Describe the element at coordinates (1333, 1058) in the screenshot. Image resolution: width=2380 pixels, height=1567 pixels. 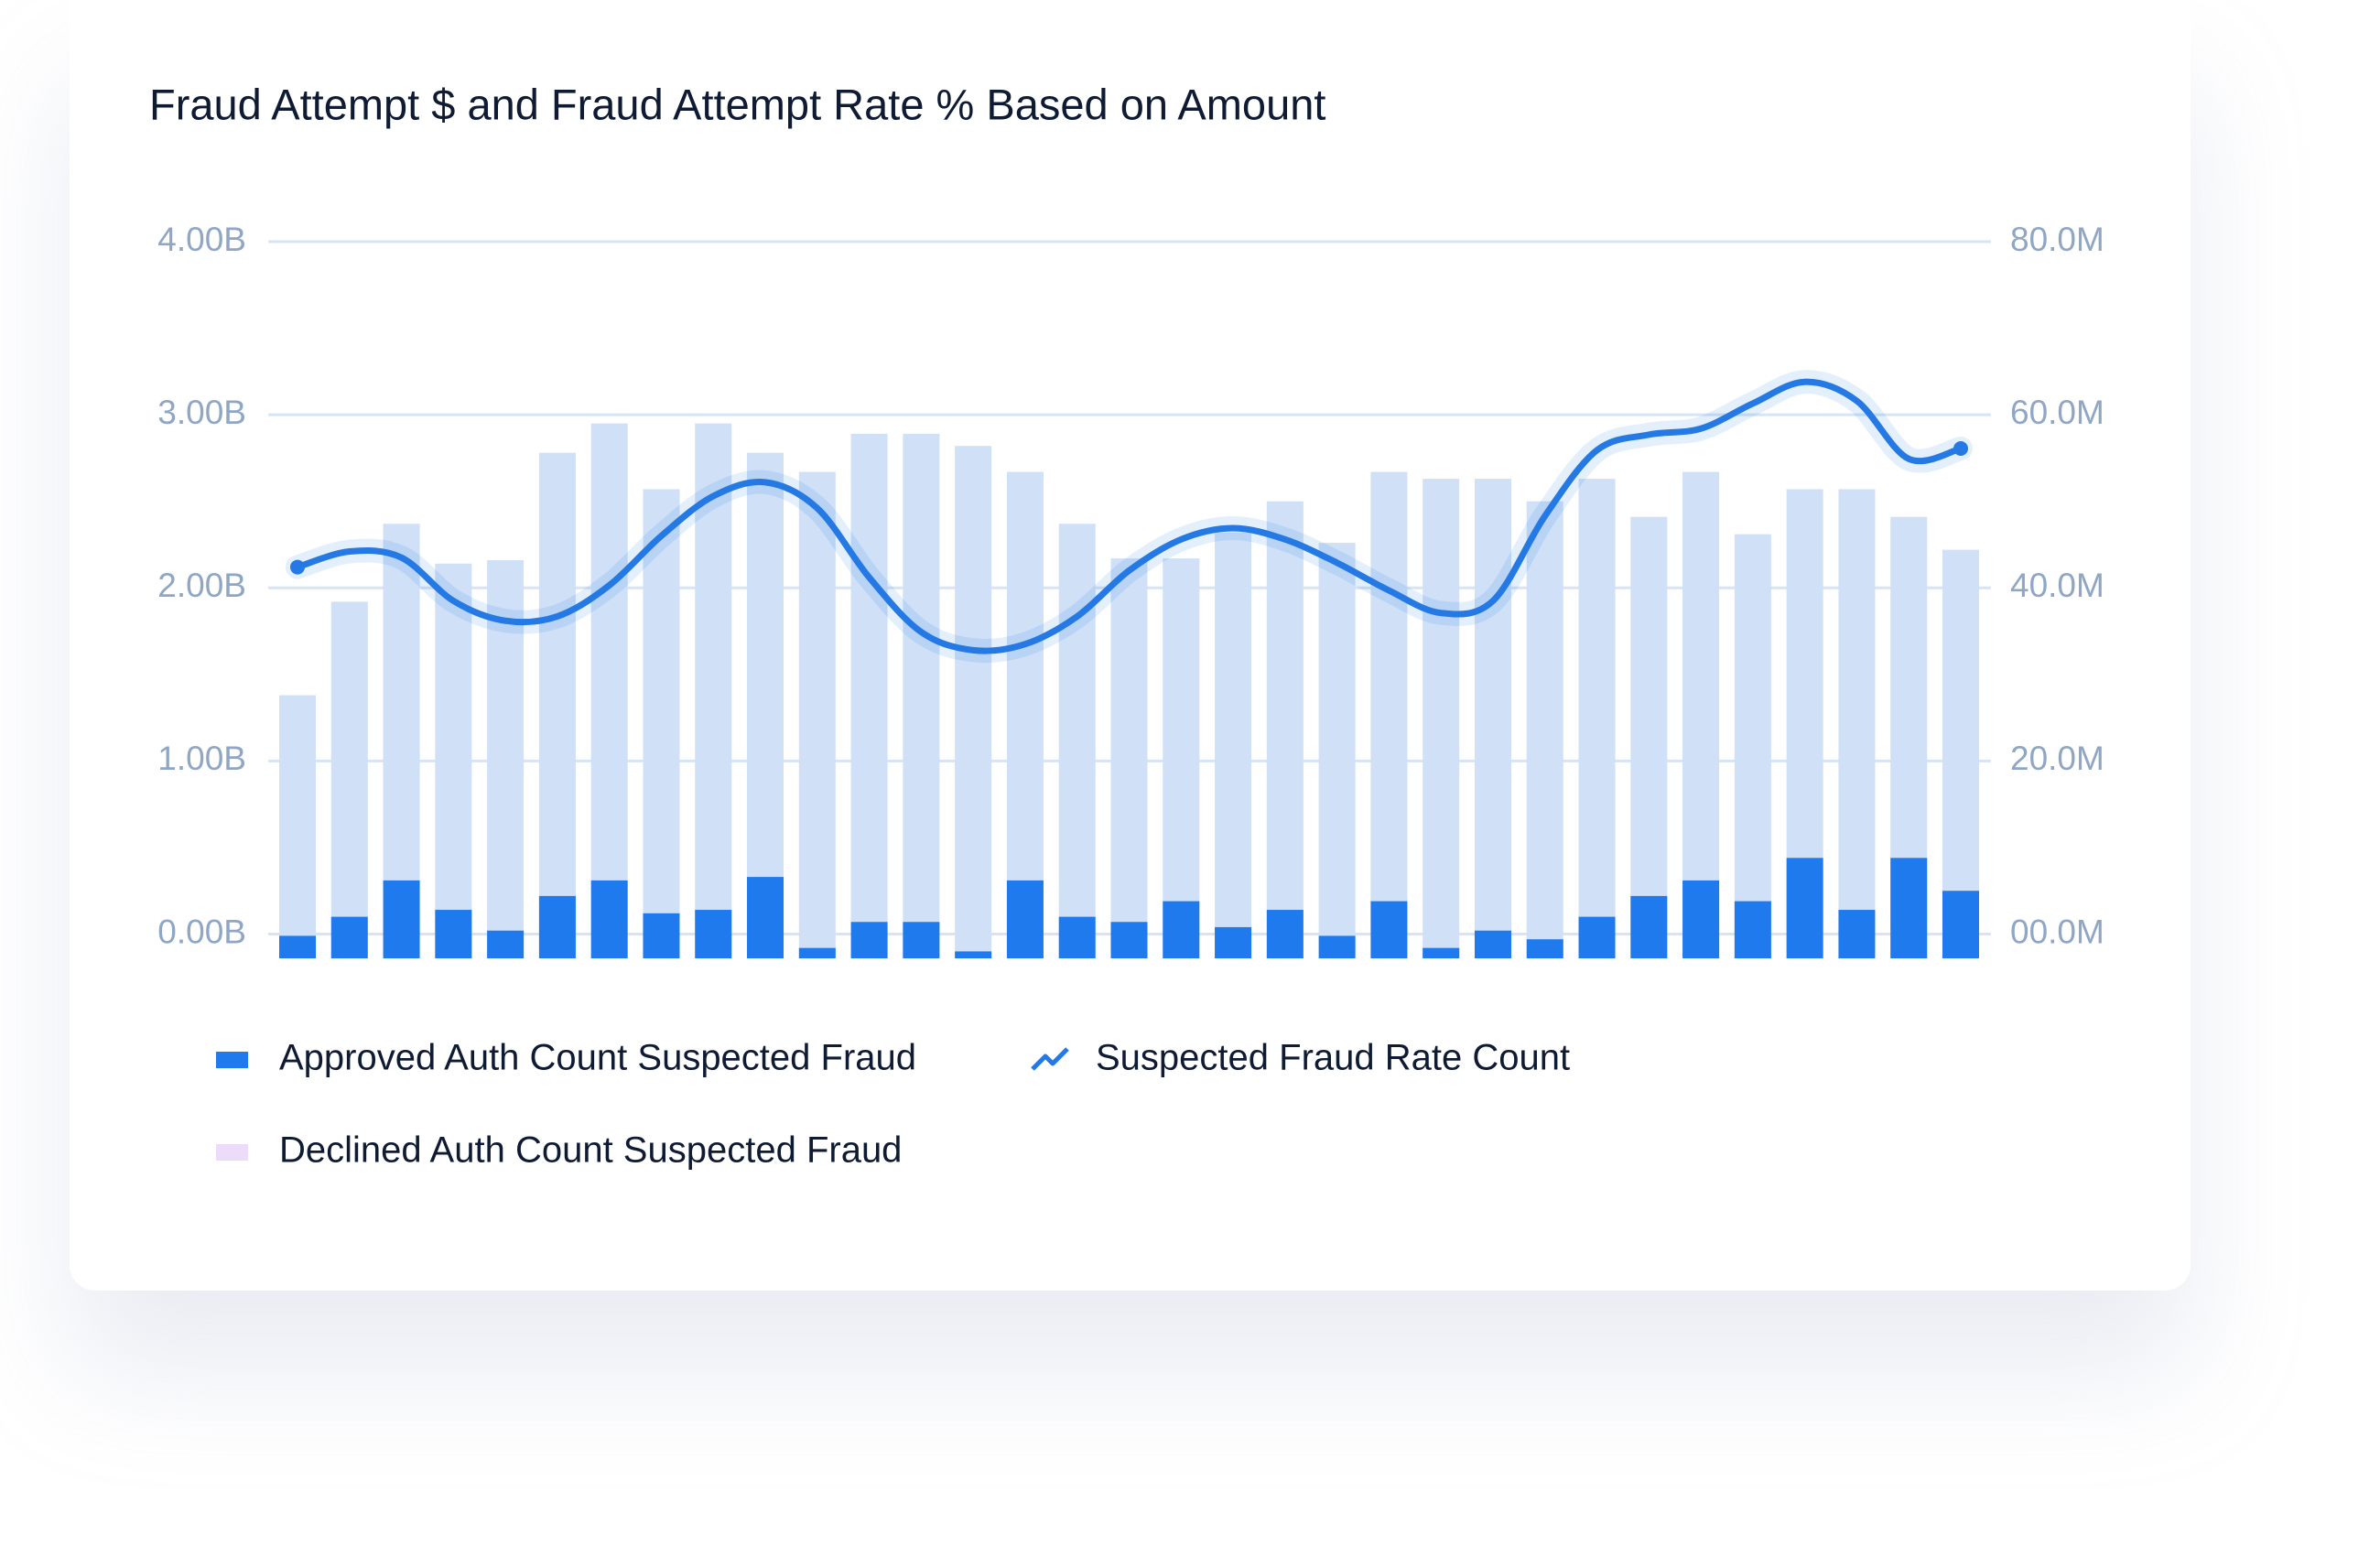
I see `legend-label: Suspected Fraud Rate Count` at that location.